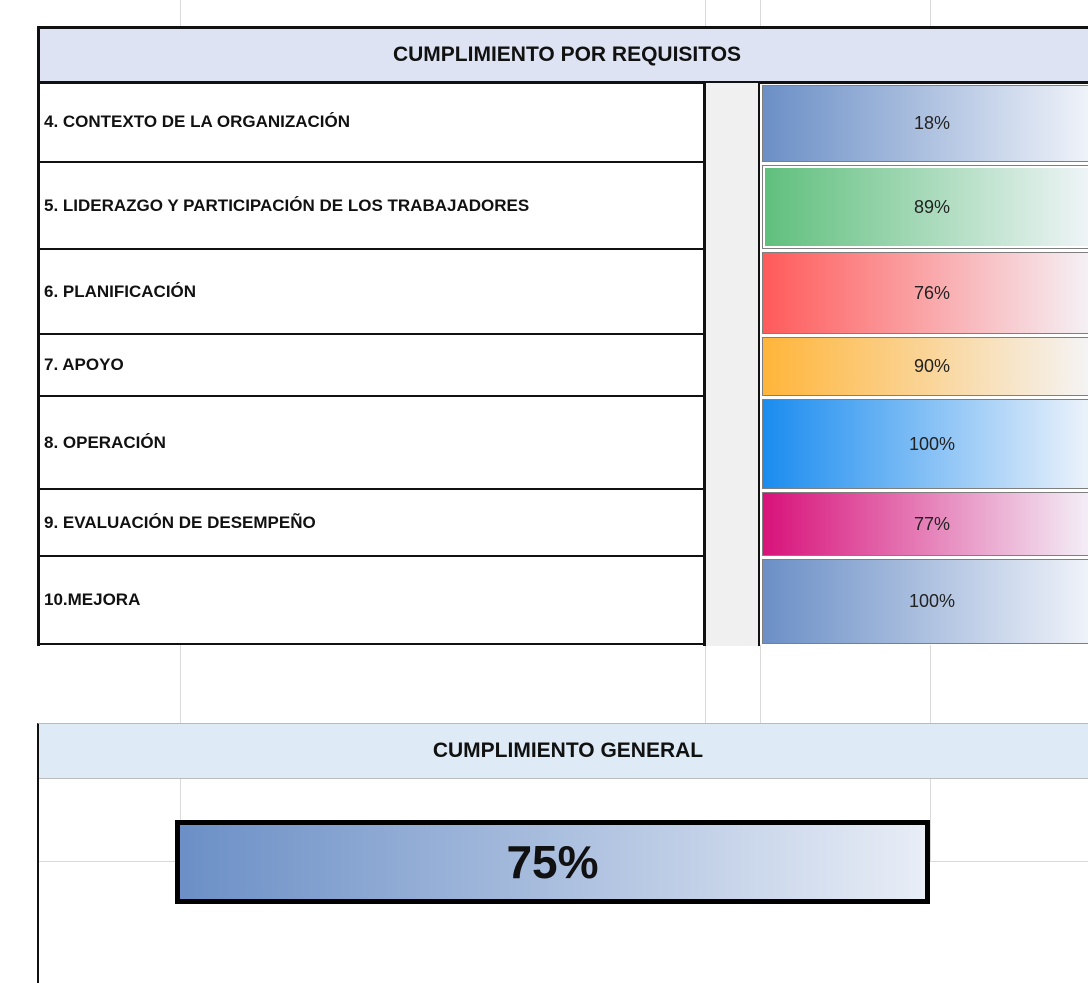  I want to click on requirement-value: 18%, so click(925, 123).